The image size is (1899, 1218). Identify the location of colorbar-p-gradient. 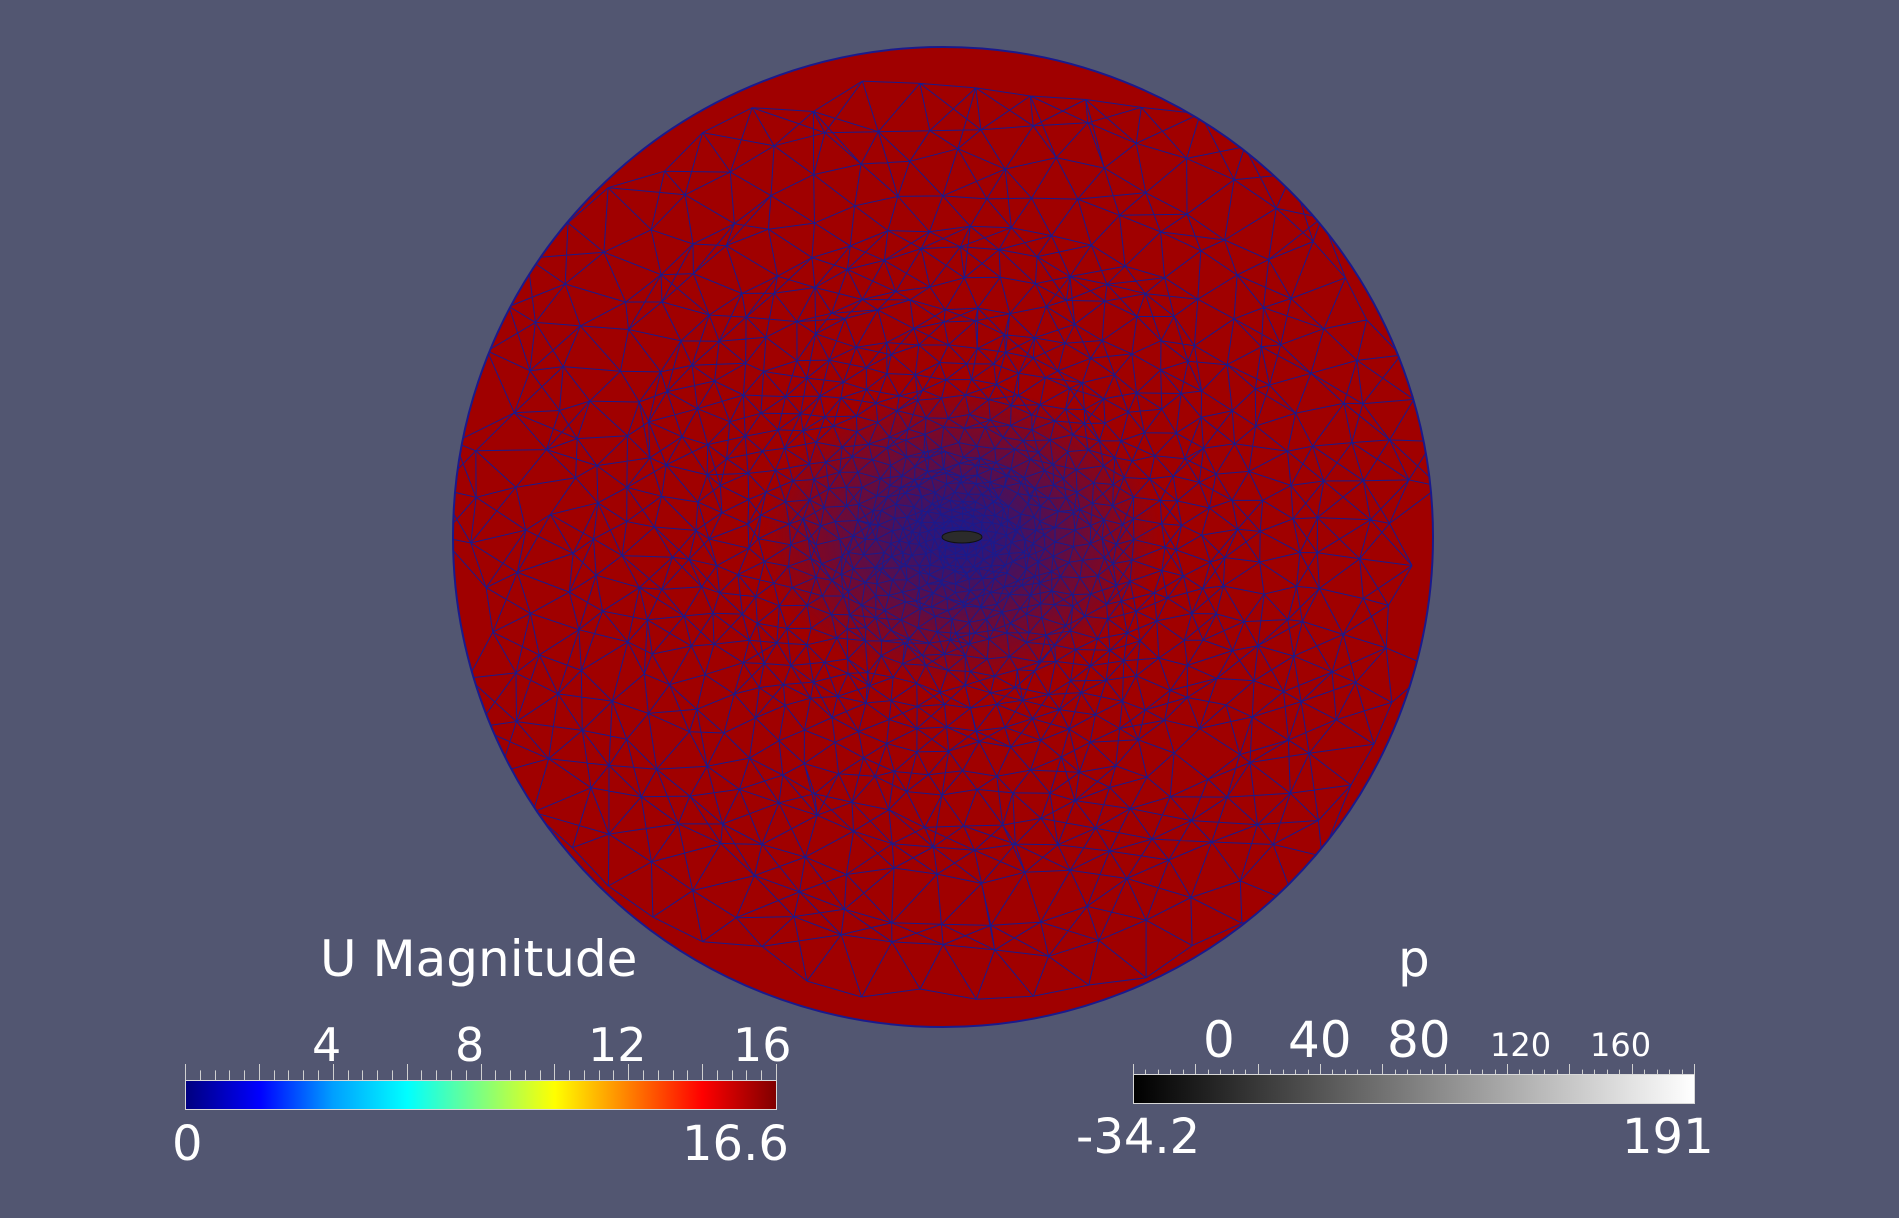
(1414, 1089).